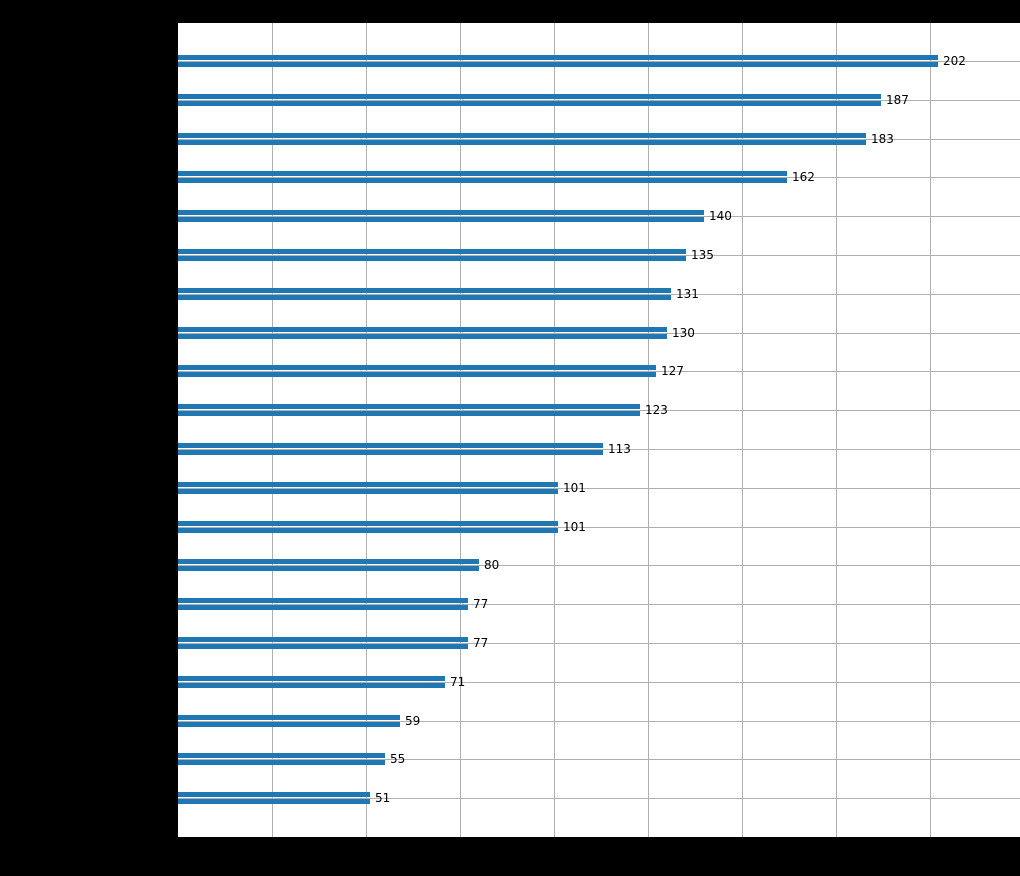  I want to click on bar-value-label: 127, so click(672, 371).